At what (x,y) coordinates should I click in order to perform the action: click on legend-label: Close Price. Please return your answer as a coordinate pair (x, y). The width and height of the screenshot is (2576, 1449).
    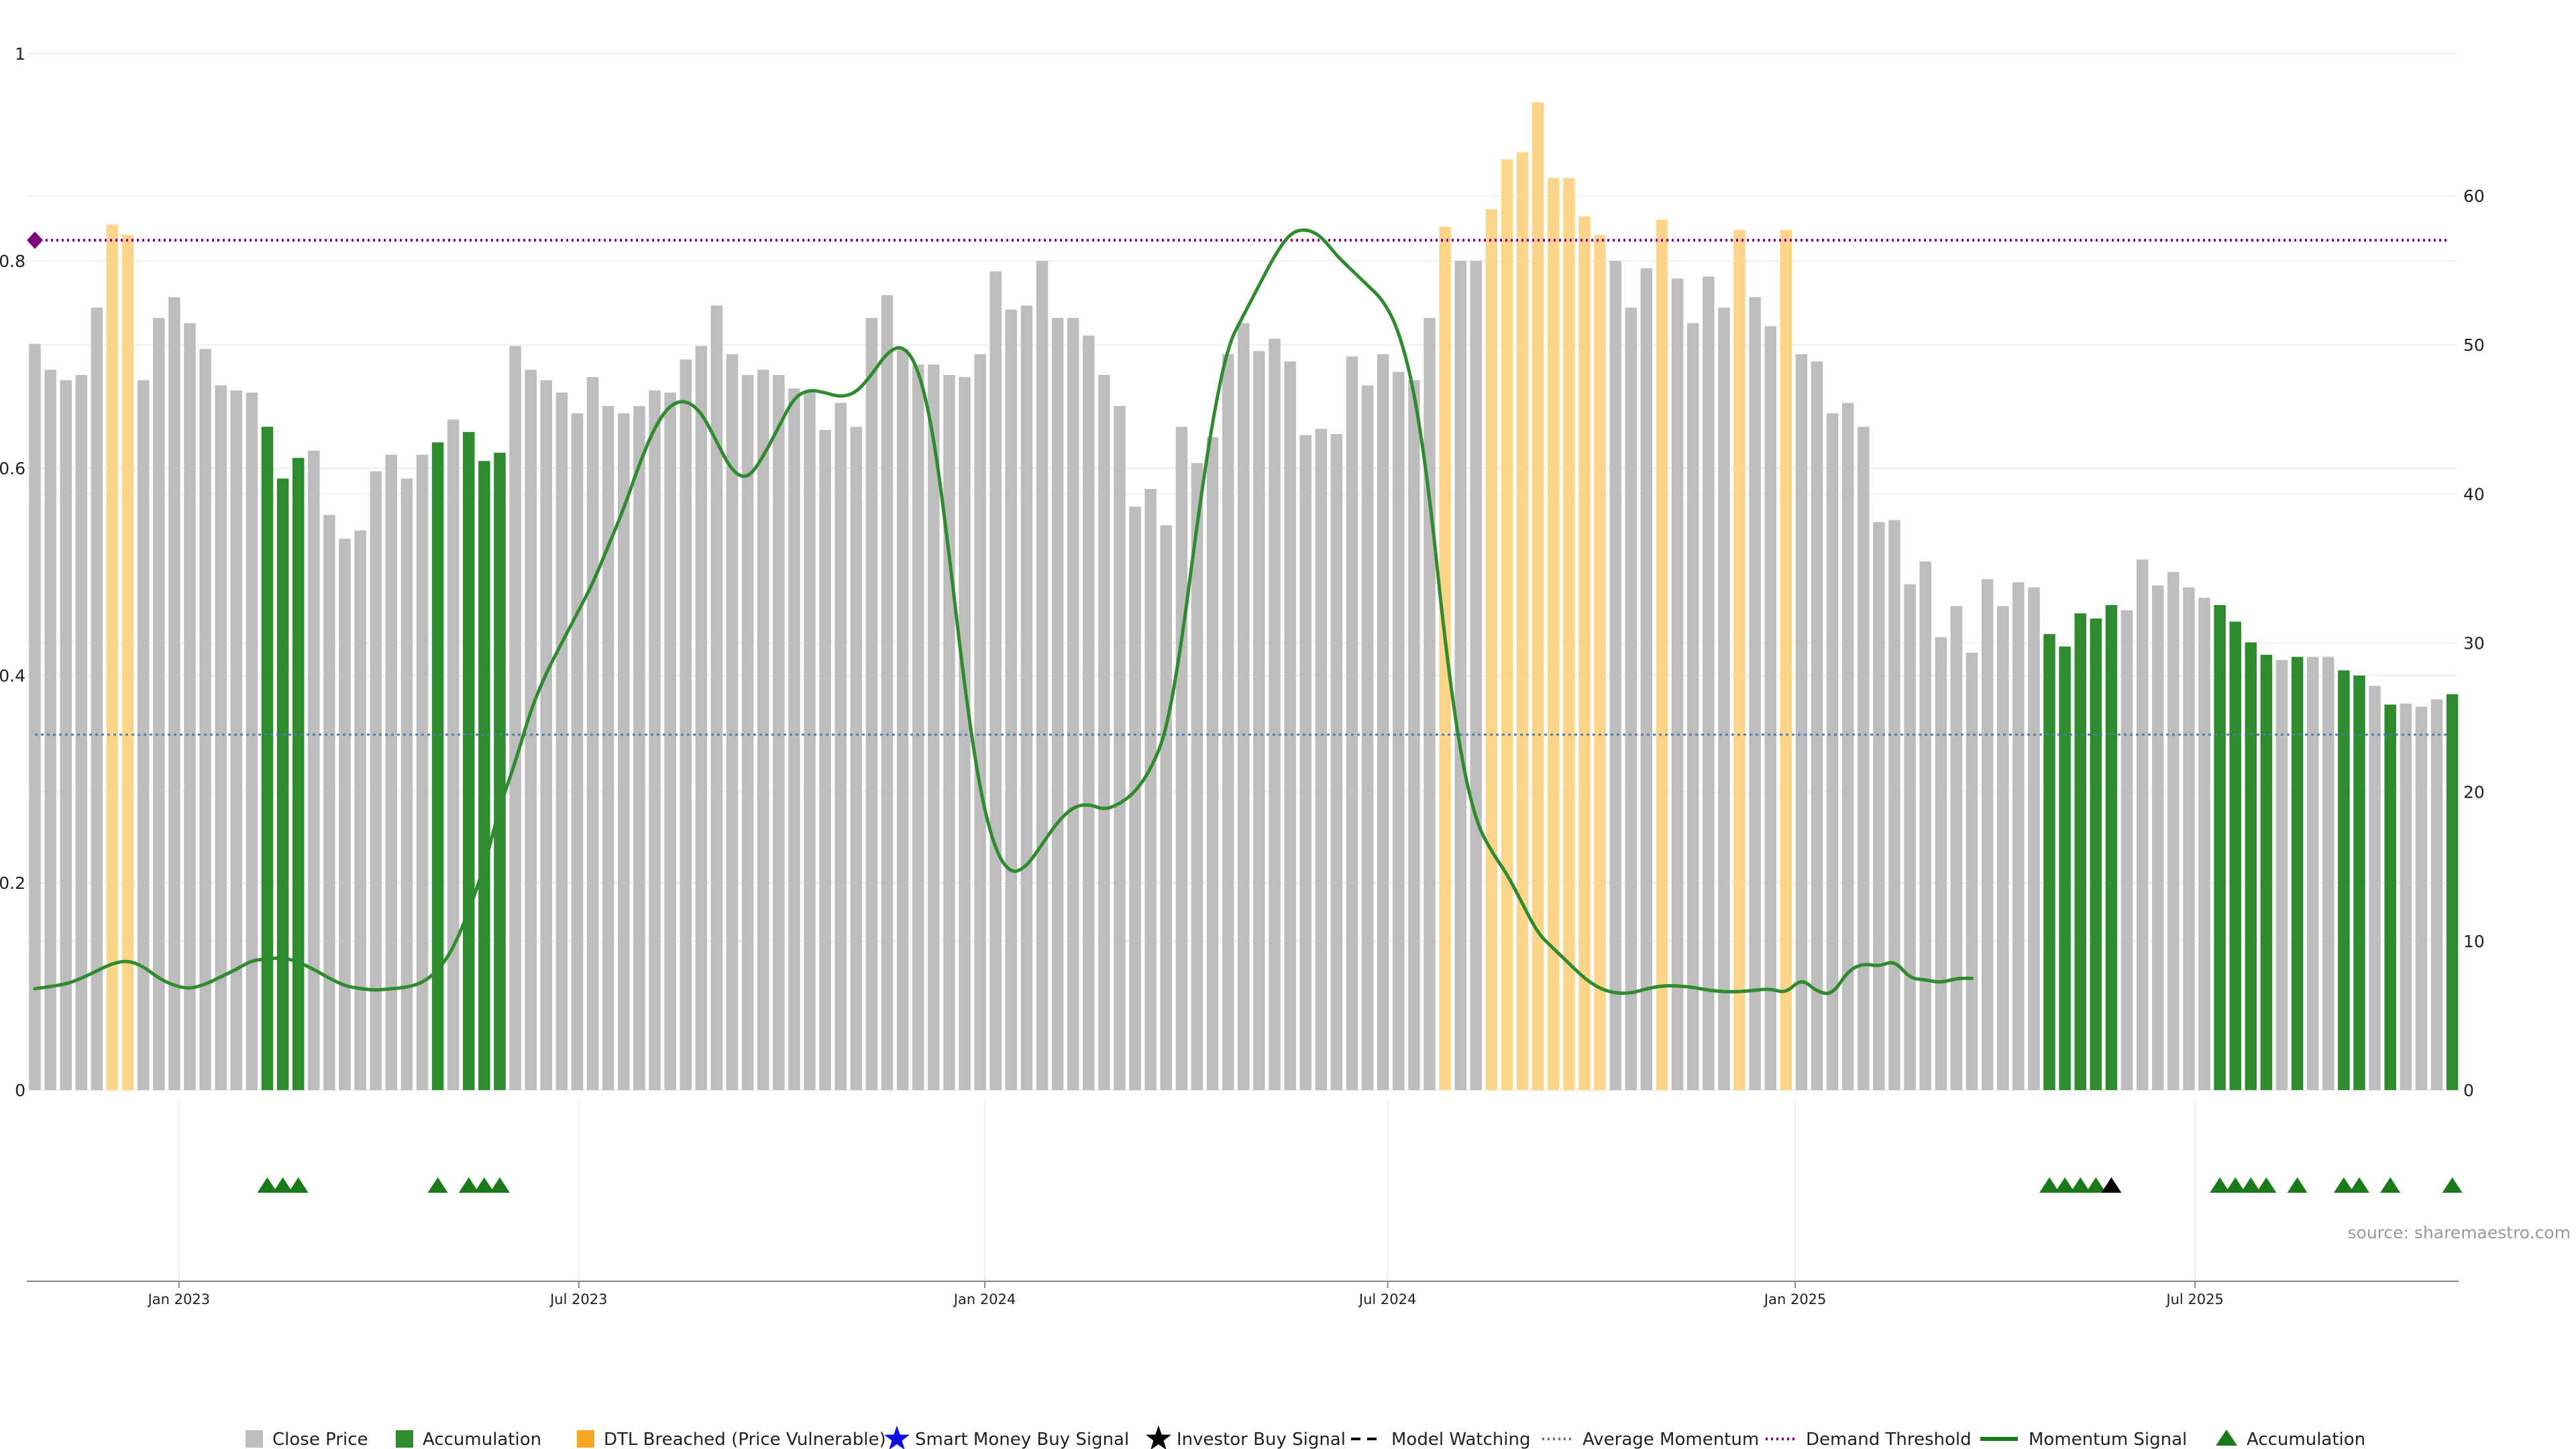
    Looking at the image, I should click on (320, 1439).